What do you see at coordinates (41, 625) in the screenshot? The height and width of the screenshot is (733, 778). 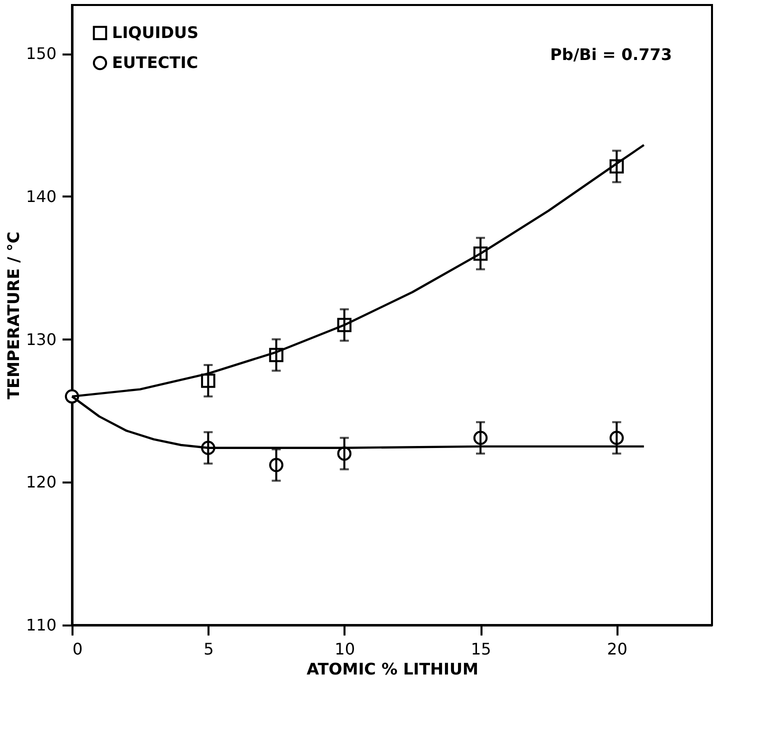 I see `y-tick-label: 110` at bounding box center [41, 625].